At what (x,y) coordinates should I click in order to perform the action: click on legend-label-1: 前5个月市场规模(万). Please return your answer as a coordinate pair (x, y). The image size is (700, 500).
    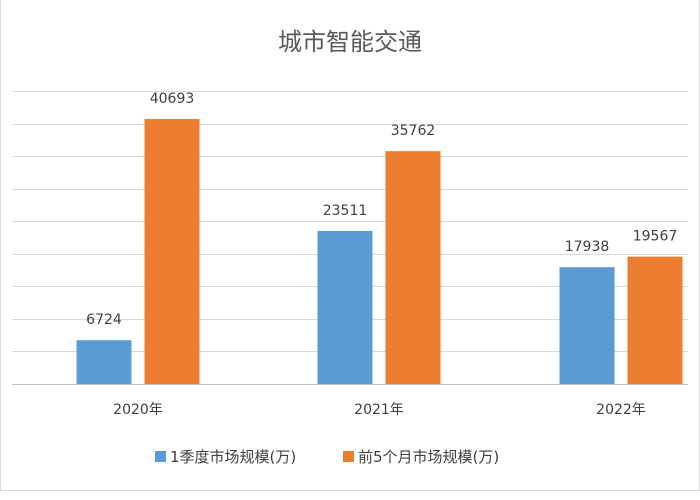
    Looking at the image, I should click on (428, 457).